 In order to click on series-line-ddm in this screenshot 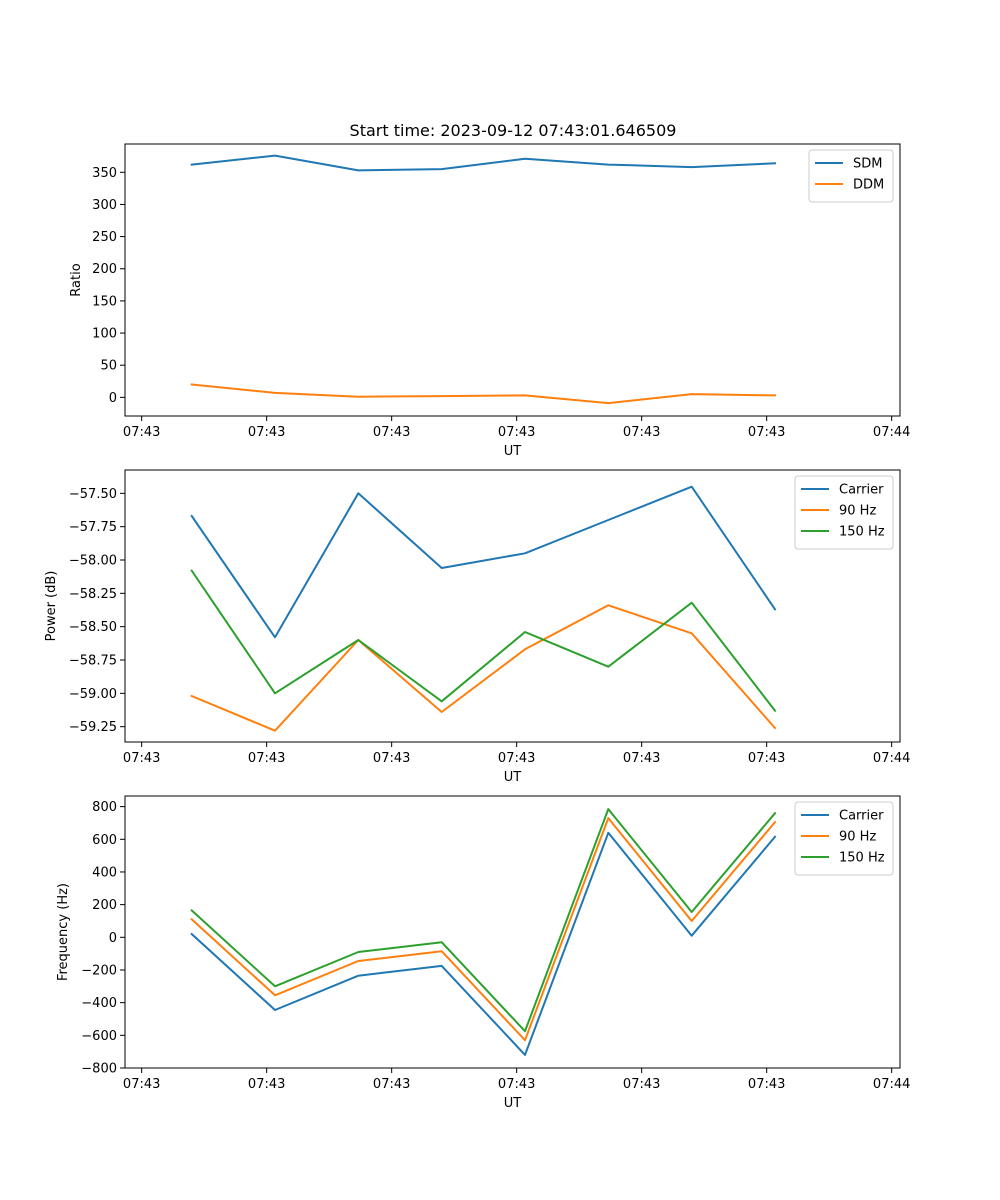, I will do `click(483, 394)`.